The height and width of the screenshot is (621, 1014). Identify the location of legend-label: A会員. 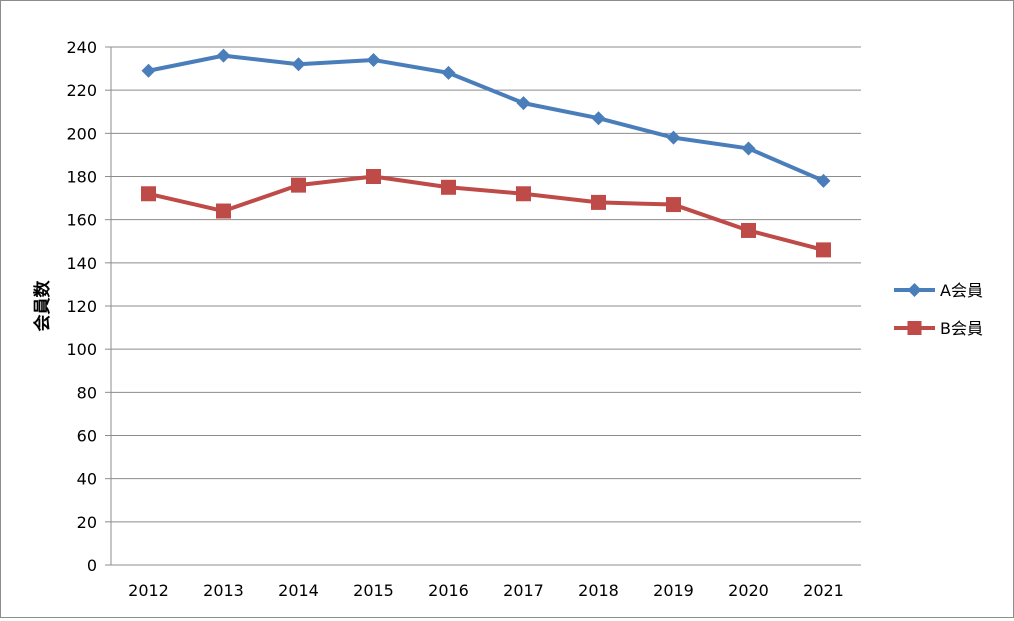
(961, 290).